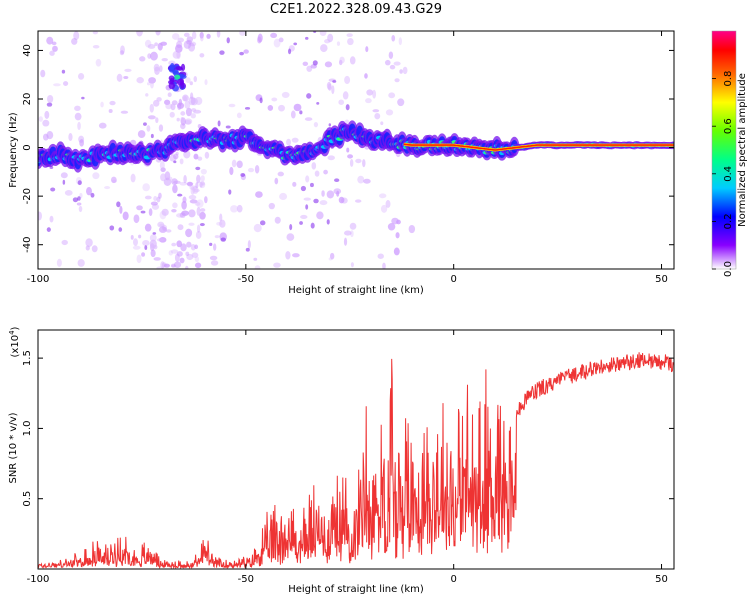 This screenshot has width=750, height=600. What do you see at coordinates (246, 579) in the screenshot?
I see `snr-x-tick-label: -50` at bounding box center [246, 579].